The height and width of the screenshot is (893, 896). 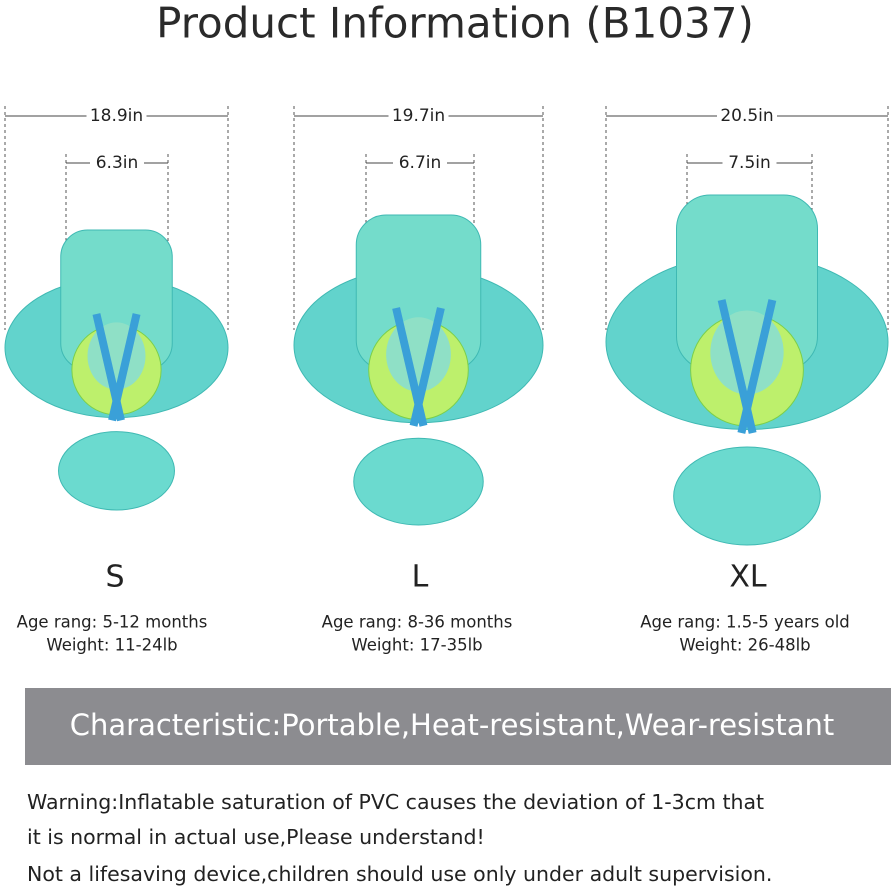 I want to click on weight: Weight: 17-35lb, so click(x=416, y=645).